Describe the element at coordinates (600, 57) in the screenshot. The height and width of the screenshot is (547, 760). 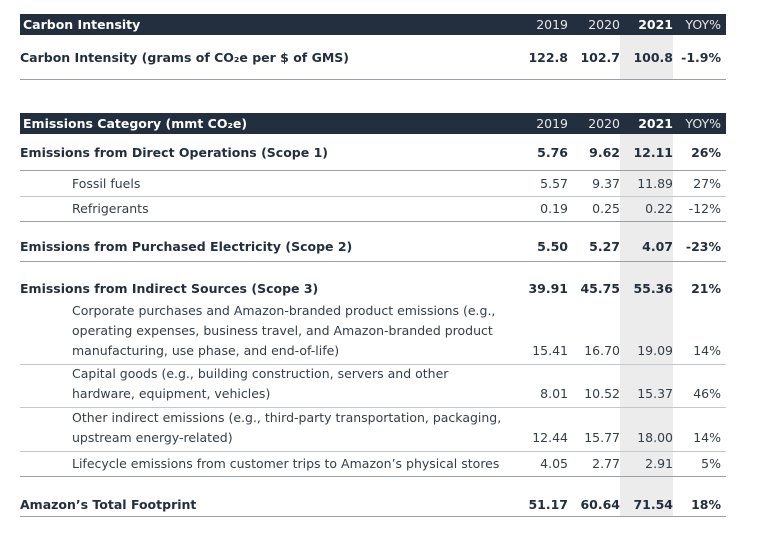
I see `value-2020: 102.7` at that location.